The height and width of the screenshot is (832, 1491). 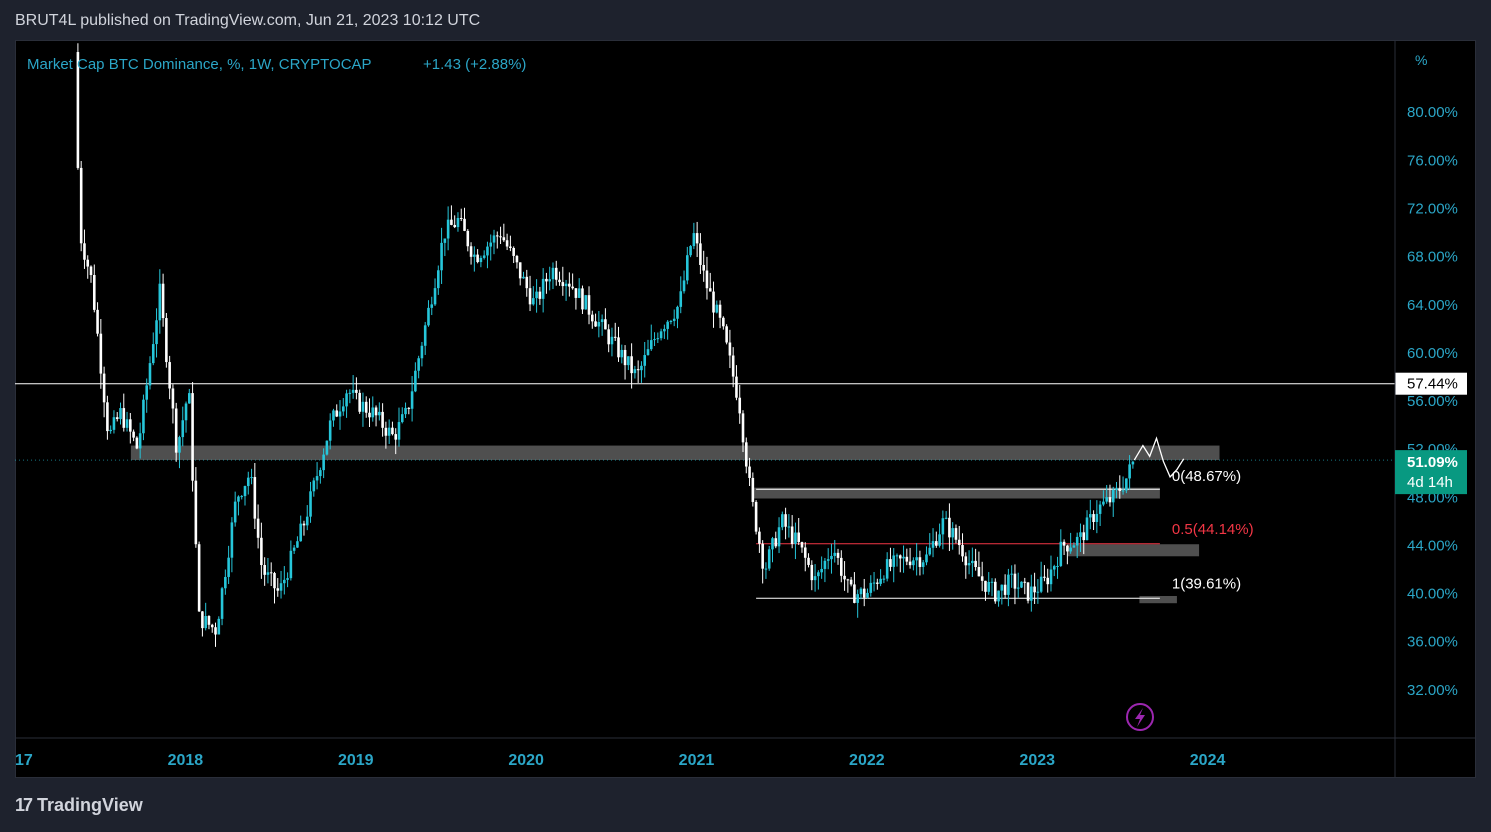 What do you see at coordinates (1430, 482) in the screenshot?
I see `bar-countdown-label: 4d 14h` at bounding box center [1430, 482].